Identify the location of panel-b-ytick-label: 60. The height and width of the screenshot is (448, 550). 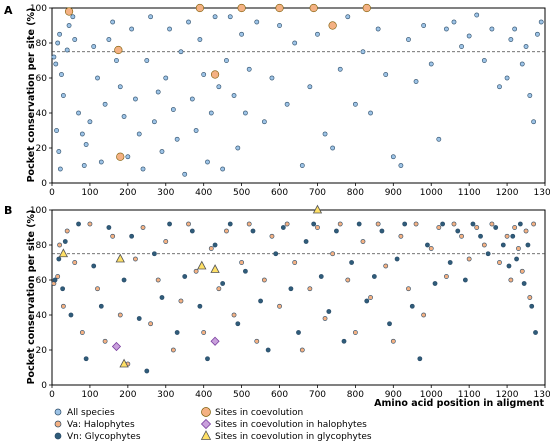
(42, 281).